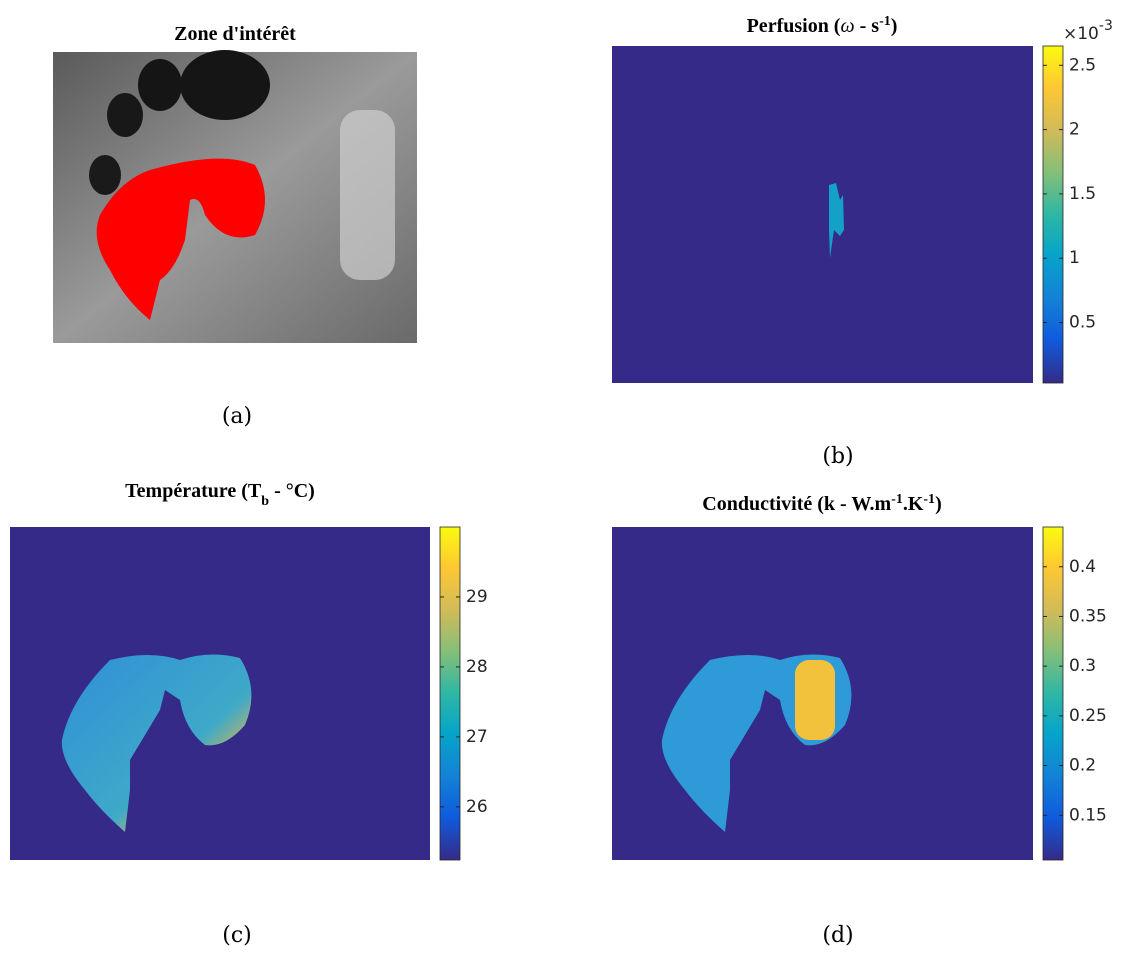 The height and width of the screenshot is (959, 1126). What do you see at coordinates (796, 504) in the screenshot?
I see `text-segment: Conductivité (k - W.m` at bounding box center [796, 504].